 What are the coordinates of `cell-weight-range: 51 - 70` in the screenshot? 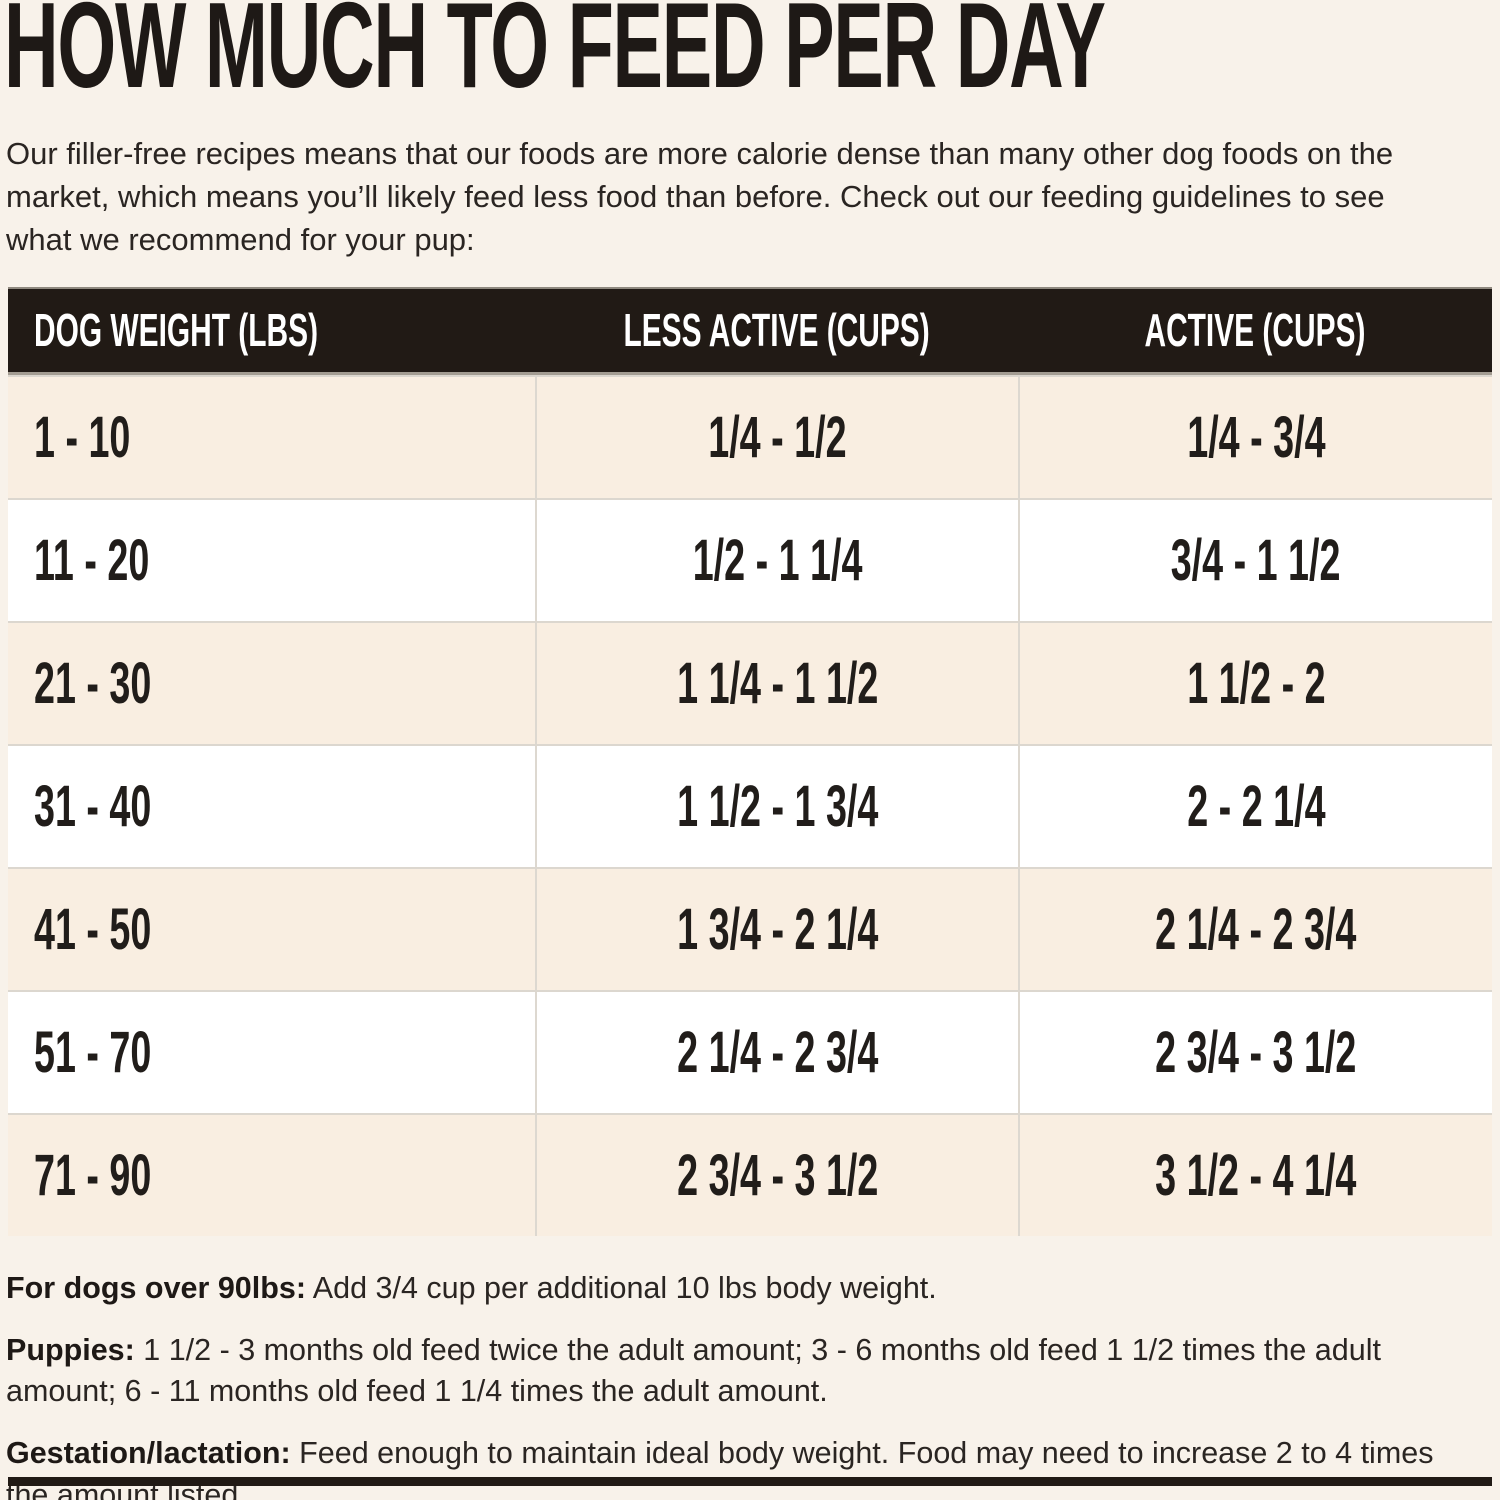 It's located at (93, 1052).